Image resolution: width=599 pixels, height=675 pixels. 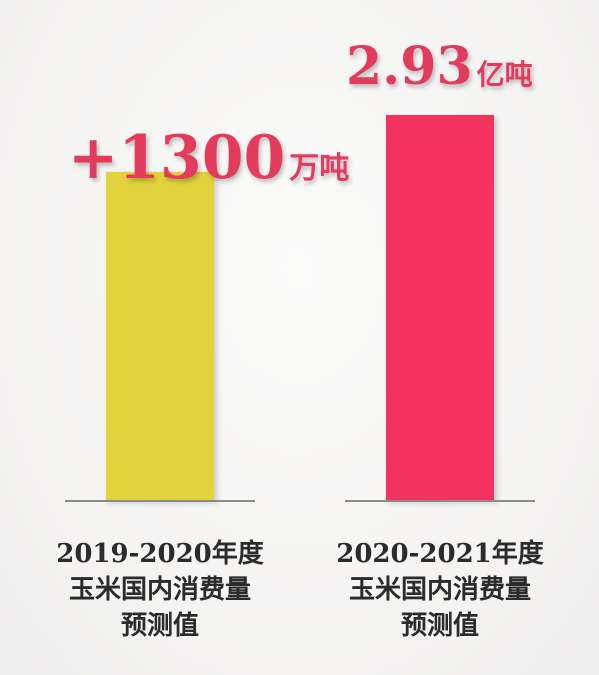 I want to click on value-annotation-unit-1: 万吨, so click(x=319, y=168).